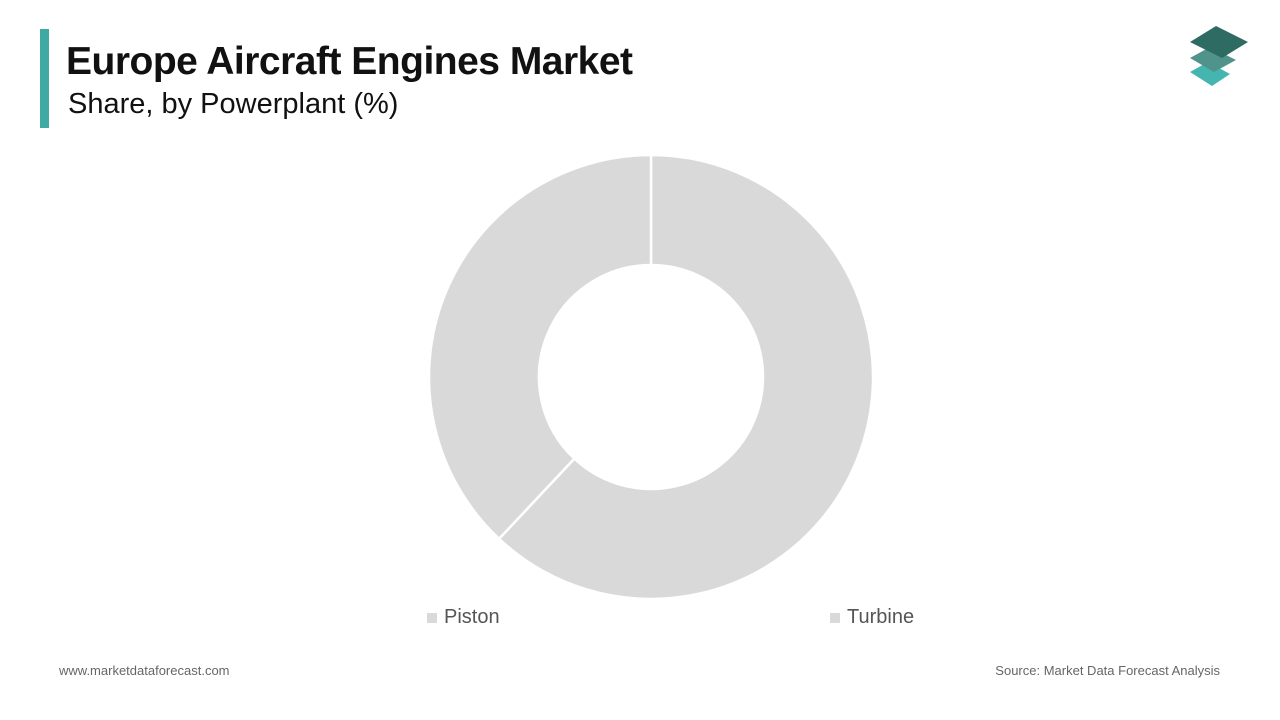 This screenshot has height=720, width=1280. I want to click on chart-subtitle: Share, by Powerplant (%), so click(233, 104).